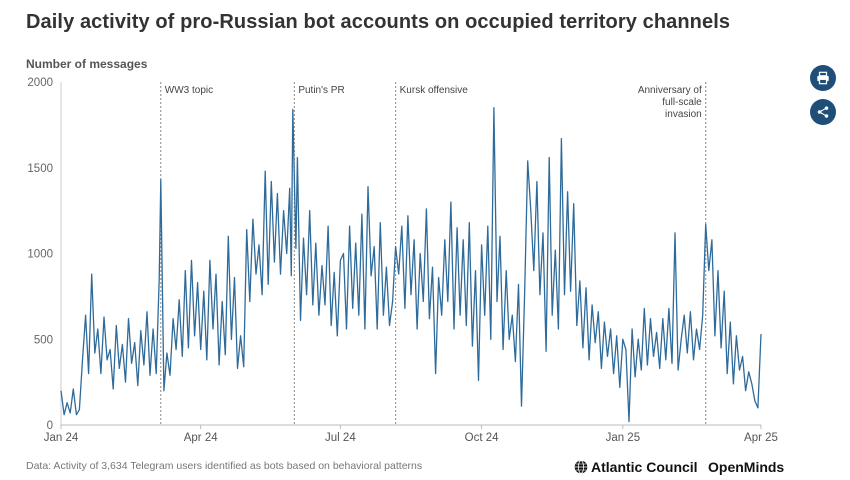 The image size is (850, 480). What do you see at coordinates (434, 90) in the screenshot?
I see `annotation-label: Kursk offensive` at bounding box center [434, 90].